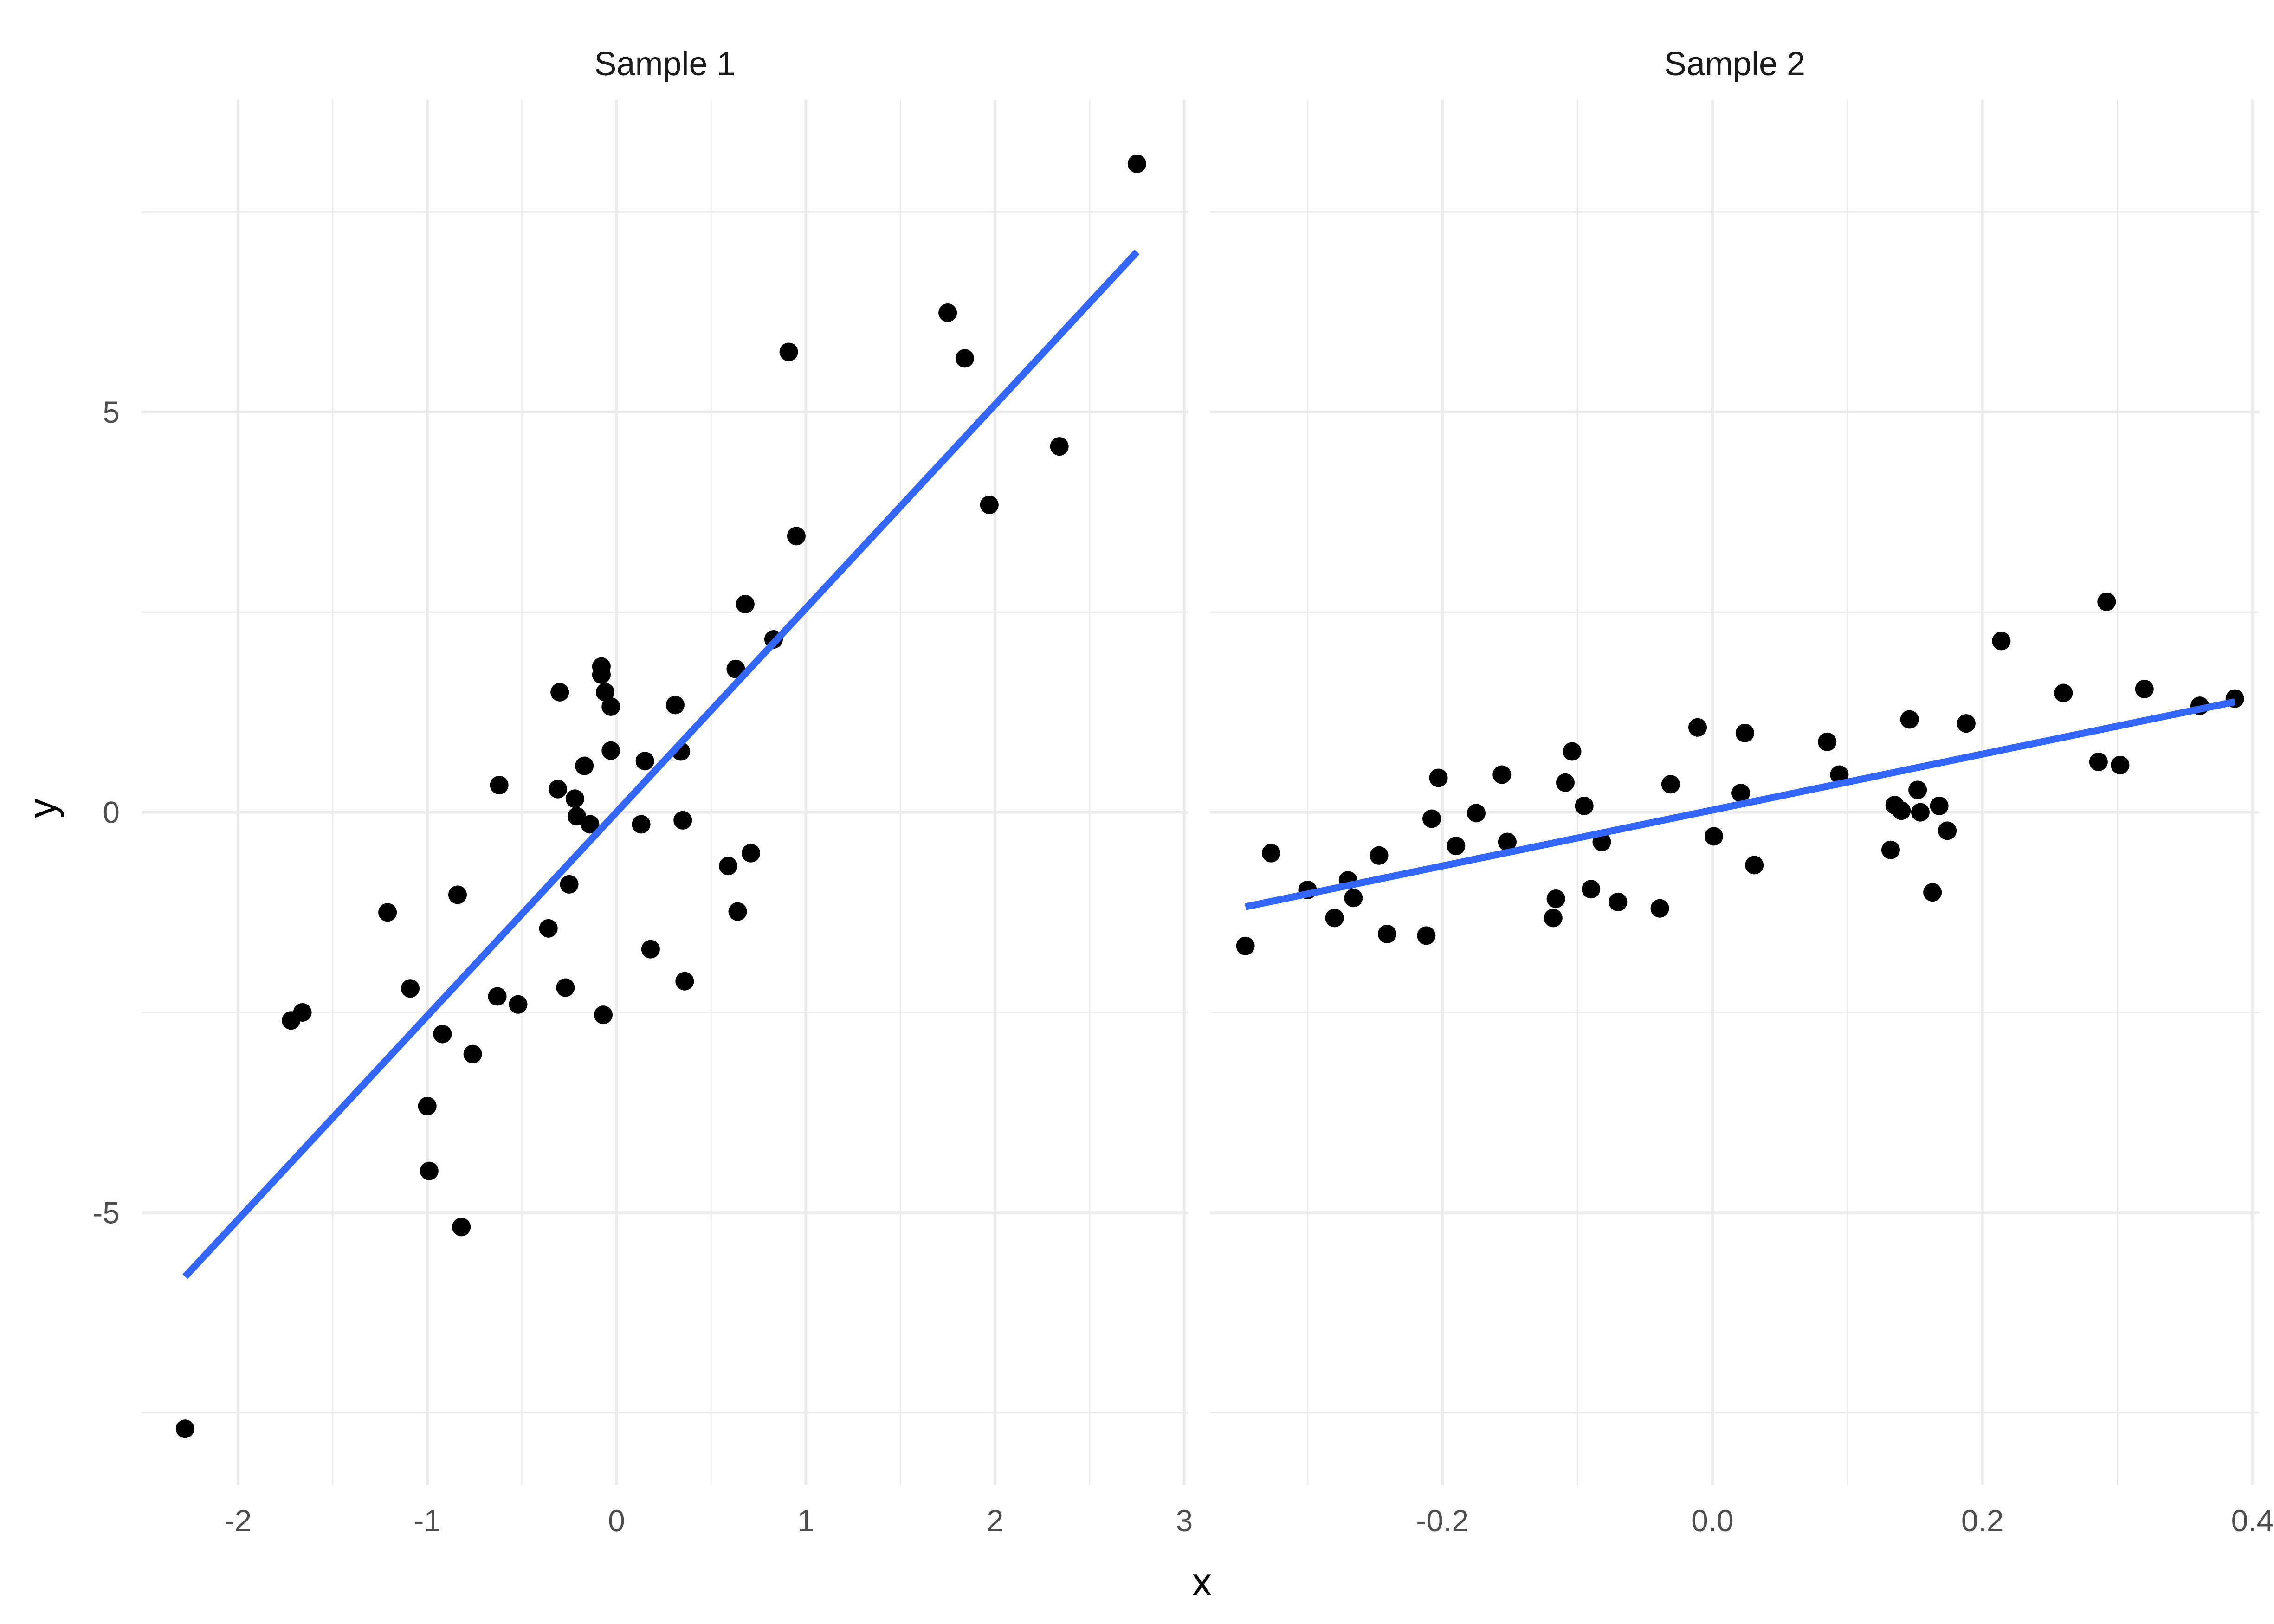 The image size is (2274, 1624). Describe the element at coordinates (664, 64) in the screenshot. I see `strip-label: Sample 1` at that location.